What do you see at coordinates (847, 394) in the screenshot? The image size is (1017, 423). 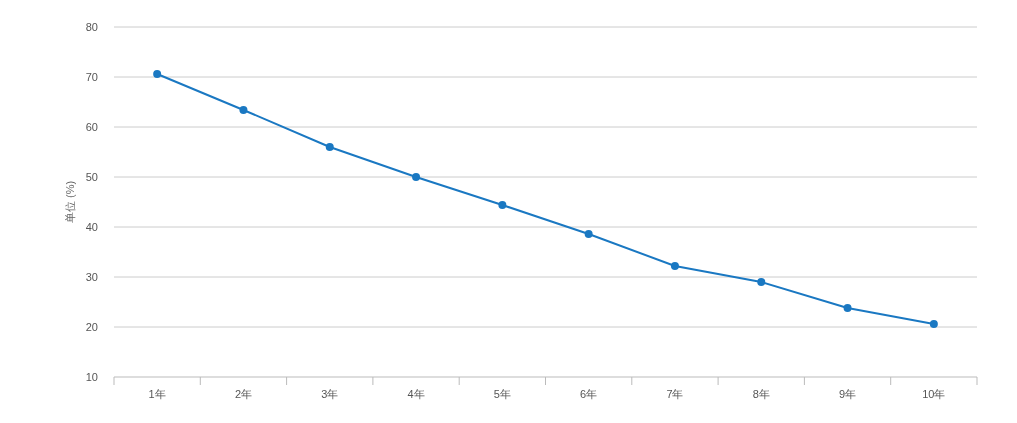 I see `x-tick-label: 9年` at bounding box center [847, 394].